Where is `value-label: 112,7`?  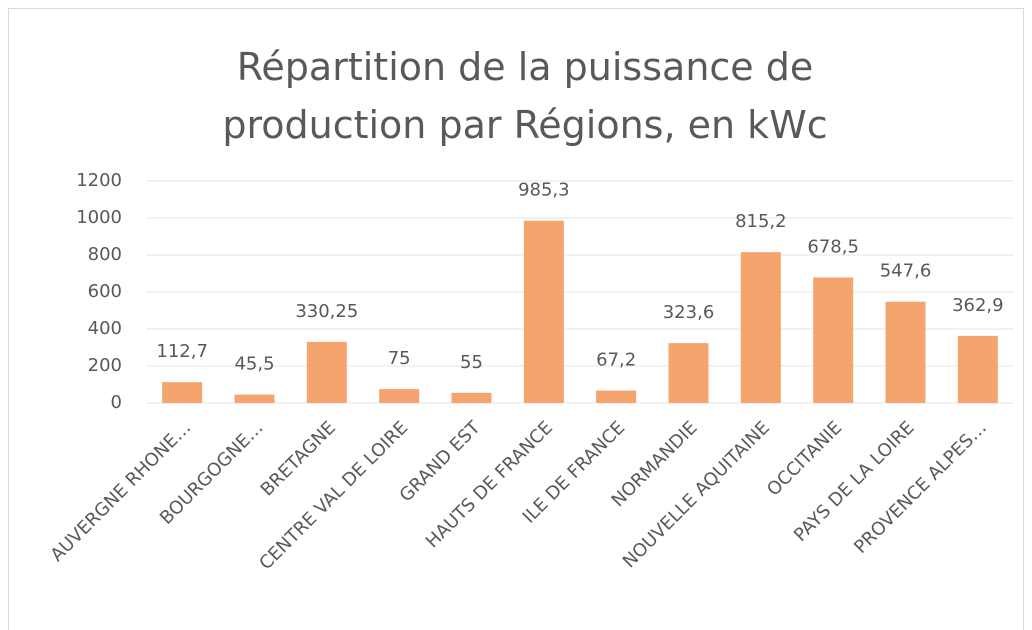
value-label: 112,7 is located at coordinates (182, 351).